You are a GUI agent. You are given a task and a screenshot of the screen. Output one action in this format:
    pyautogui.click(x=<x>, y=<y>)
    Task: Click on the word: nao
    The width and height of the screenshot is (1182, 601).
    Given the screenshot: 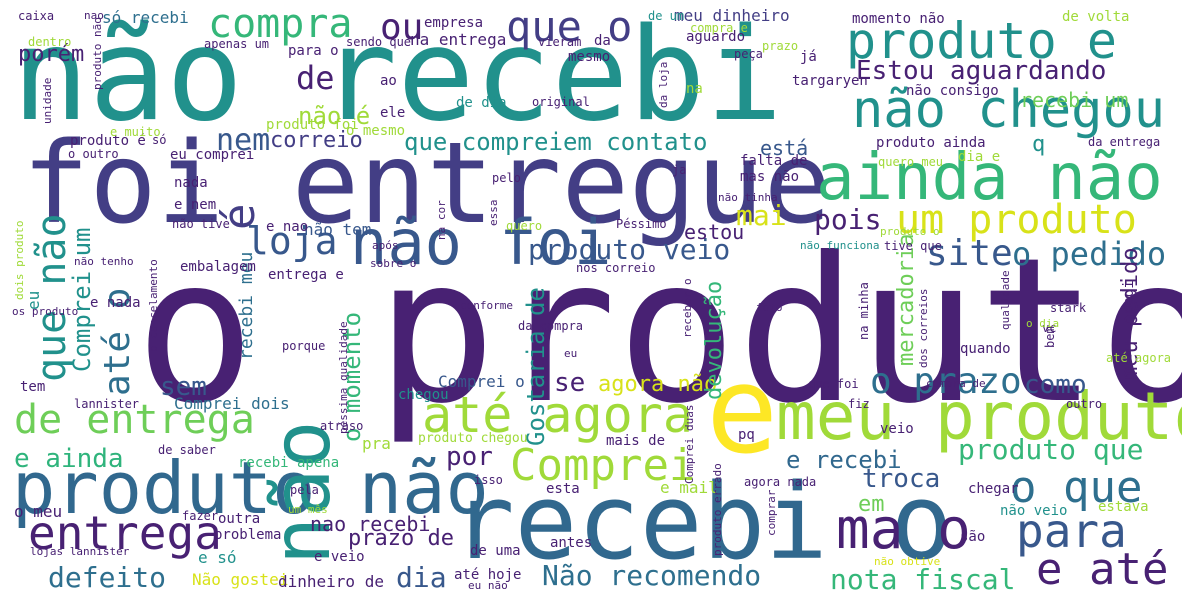 What is the action you would take?
    pyautogui.click(x=94, y=15)
    